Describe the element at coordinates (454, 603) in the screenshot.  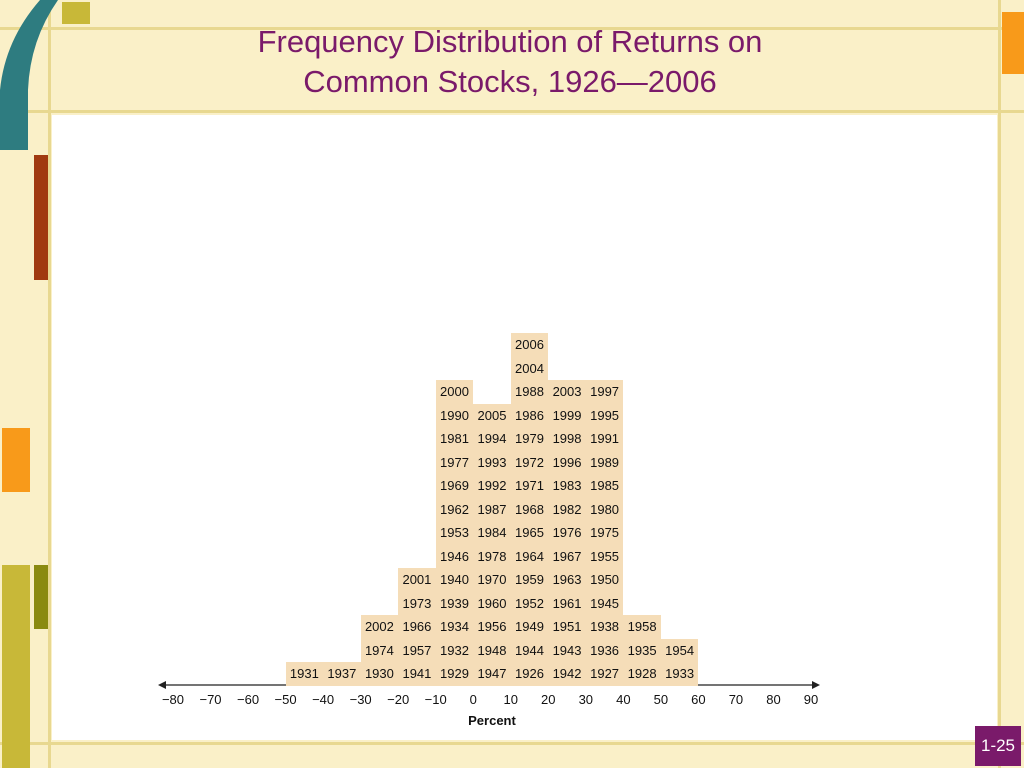
I see `year-cell: 1939` at that location.